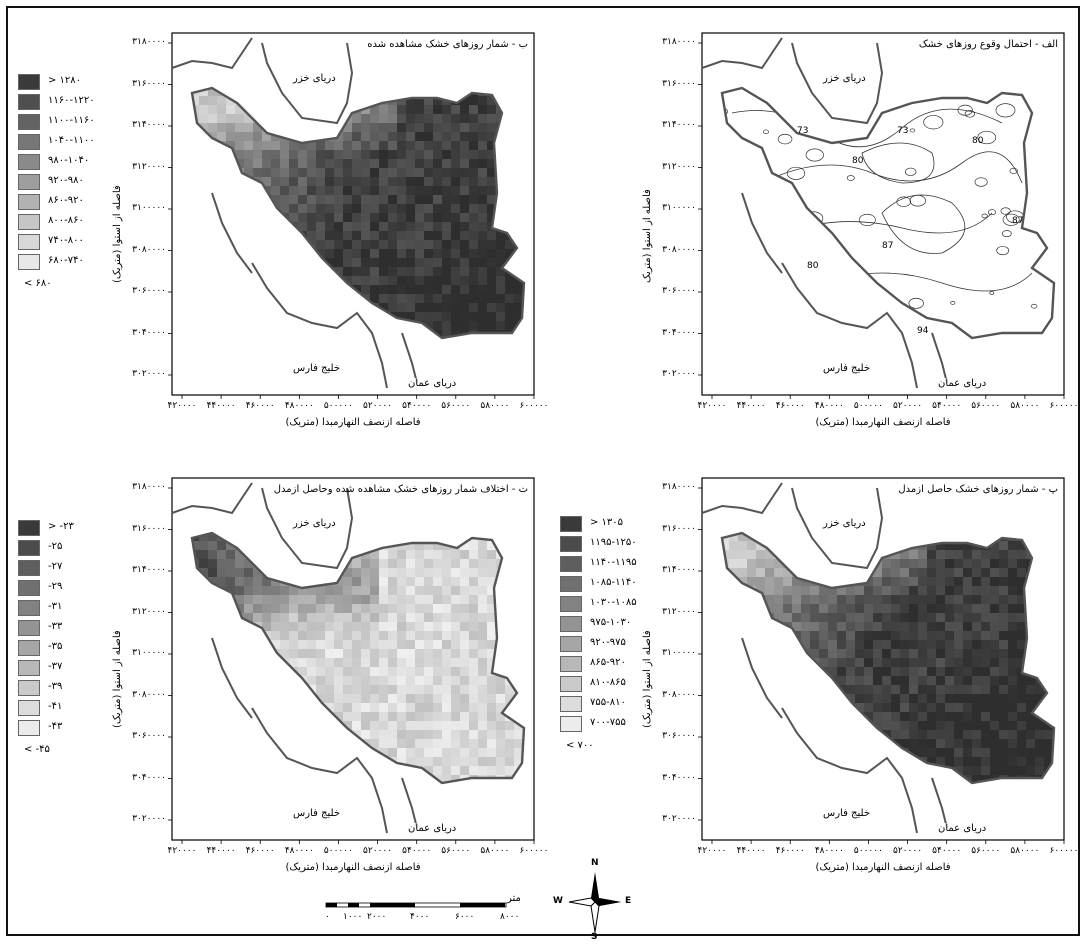  What do you see at coordinates (613, 562) in the screenshot?
I see `legend-label: ۱۱۴۰-۱۱۹۵` at bounding box center [613, 562].